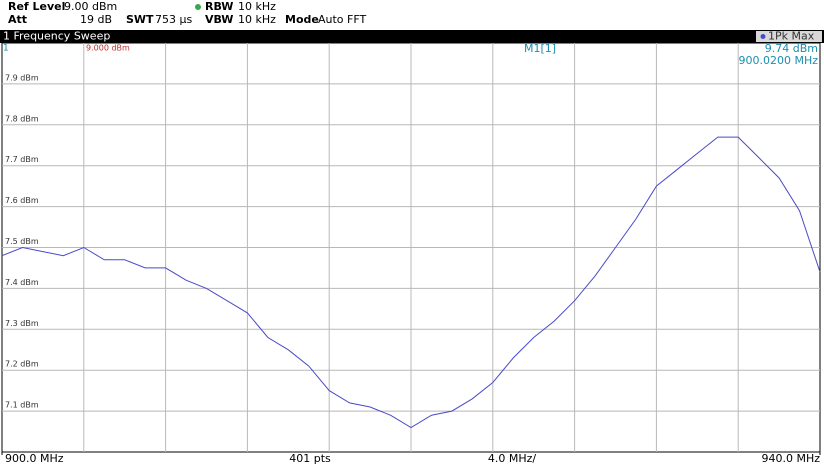  What do you see at coordinates (22, 282) in the screenshot?
I see `y-tick-label: 7.4 dBm` at bounding box center [22, 282].